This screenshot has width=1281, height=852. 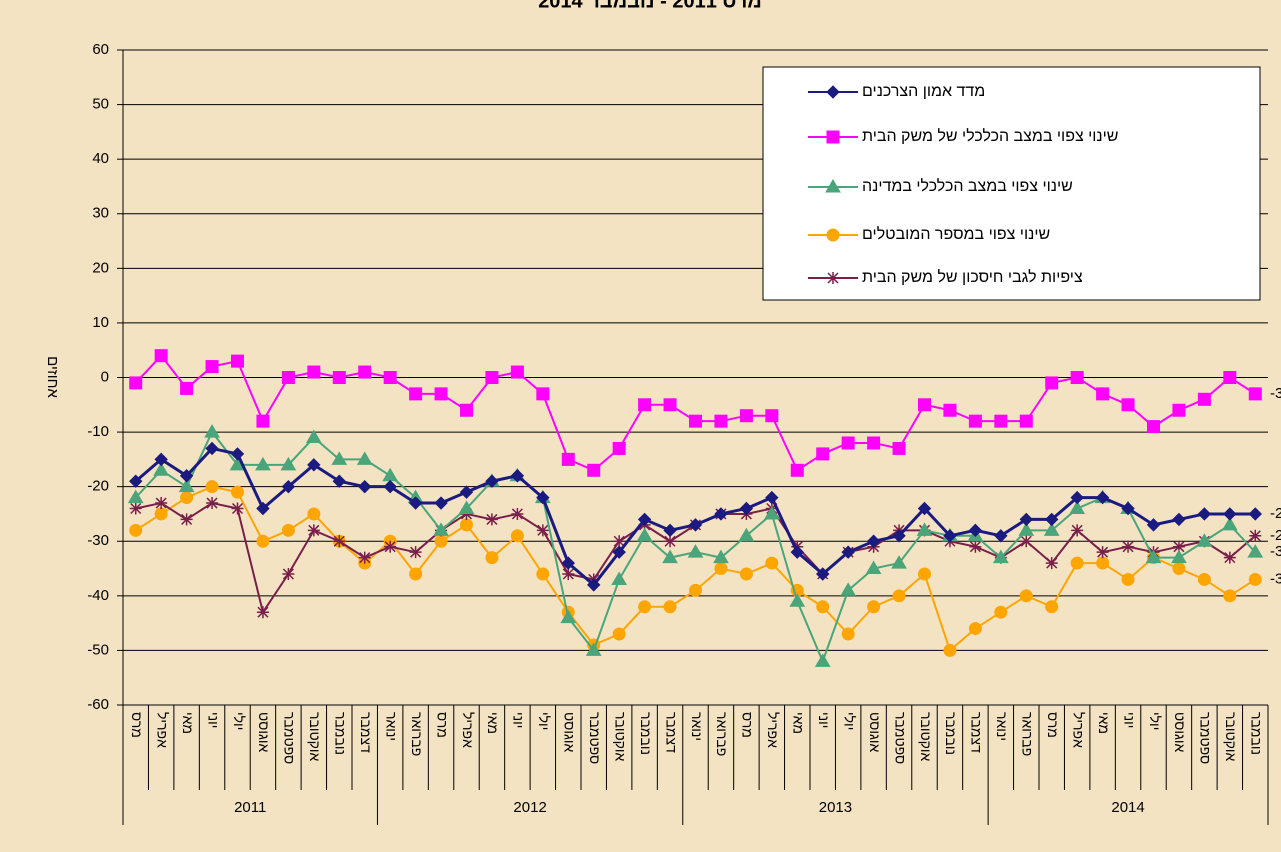 I want to click on year-label: 2011, so click(x=250, y=807).